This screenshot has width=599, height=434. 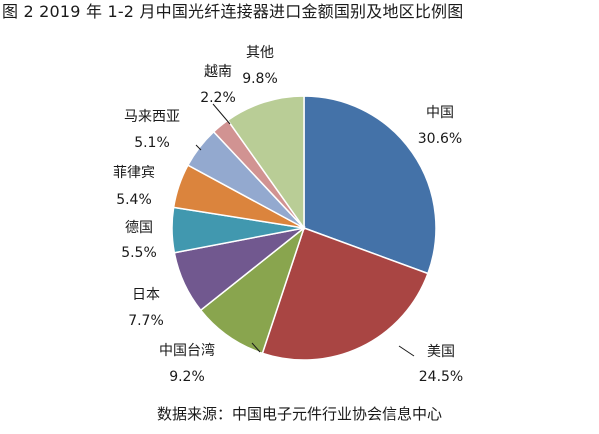 What do you see at coordinates (441, 377) in the screenshot?
I see `slice-label-value: 24.5%` at bounding box center [441, 377].